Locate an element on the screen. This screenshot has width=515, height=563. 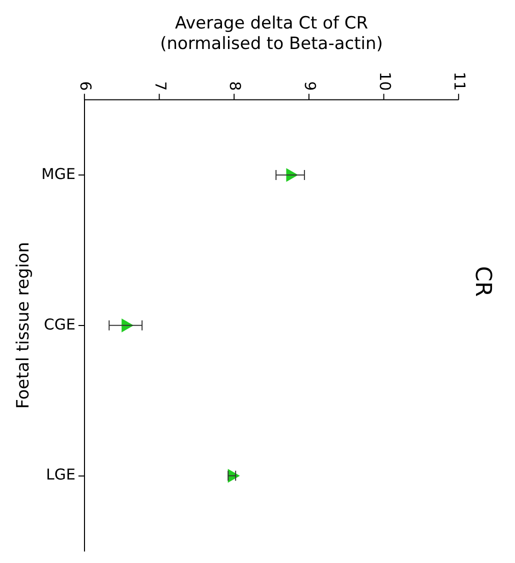
y-tick-label: LGE is located at coordinates (61, 475).